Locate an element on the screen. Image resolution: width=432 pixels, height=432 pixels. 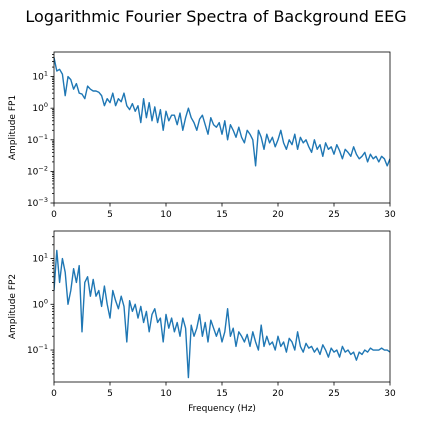
y-tick-label: 10⁻³ is located at coordinates (37, 202).